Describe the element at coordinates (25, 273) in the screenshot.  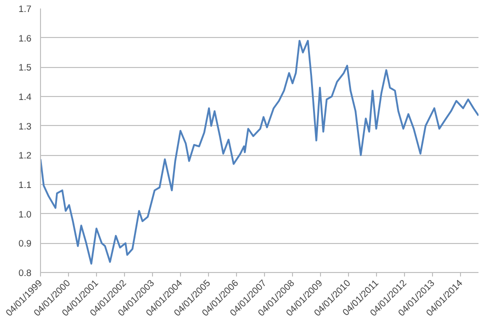
I see `y-tick-label: 0.8` at that location.